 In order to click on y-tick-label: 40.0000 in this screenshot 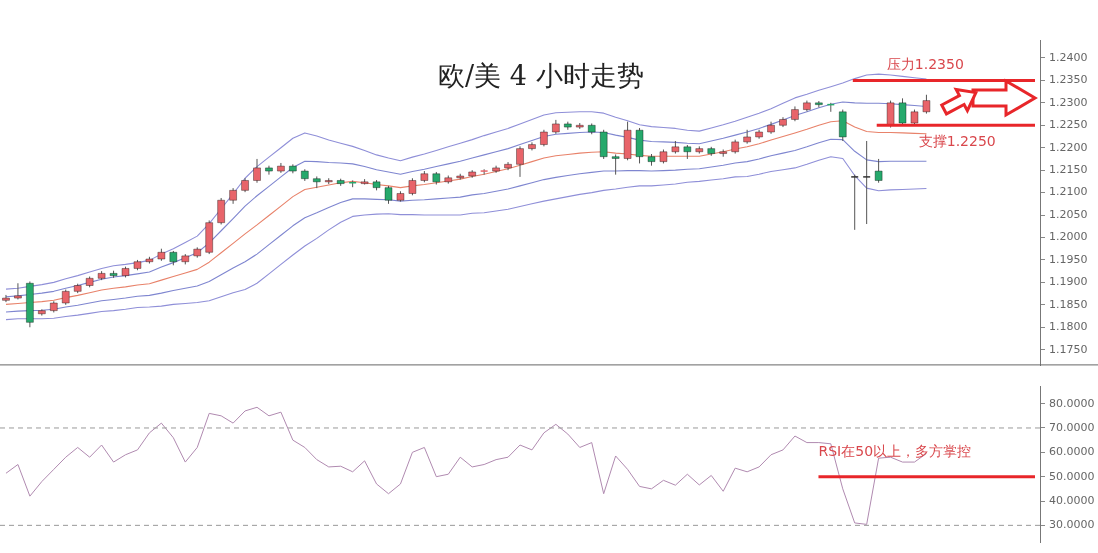, I will do `click(1072, 500)`.